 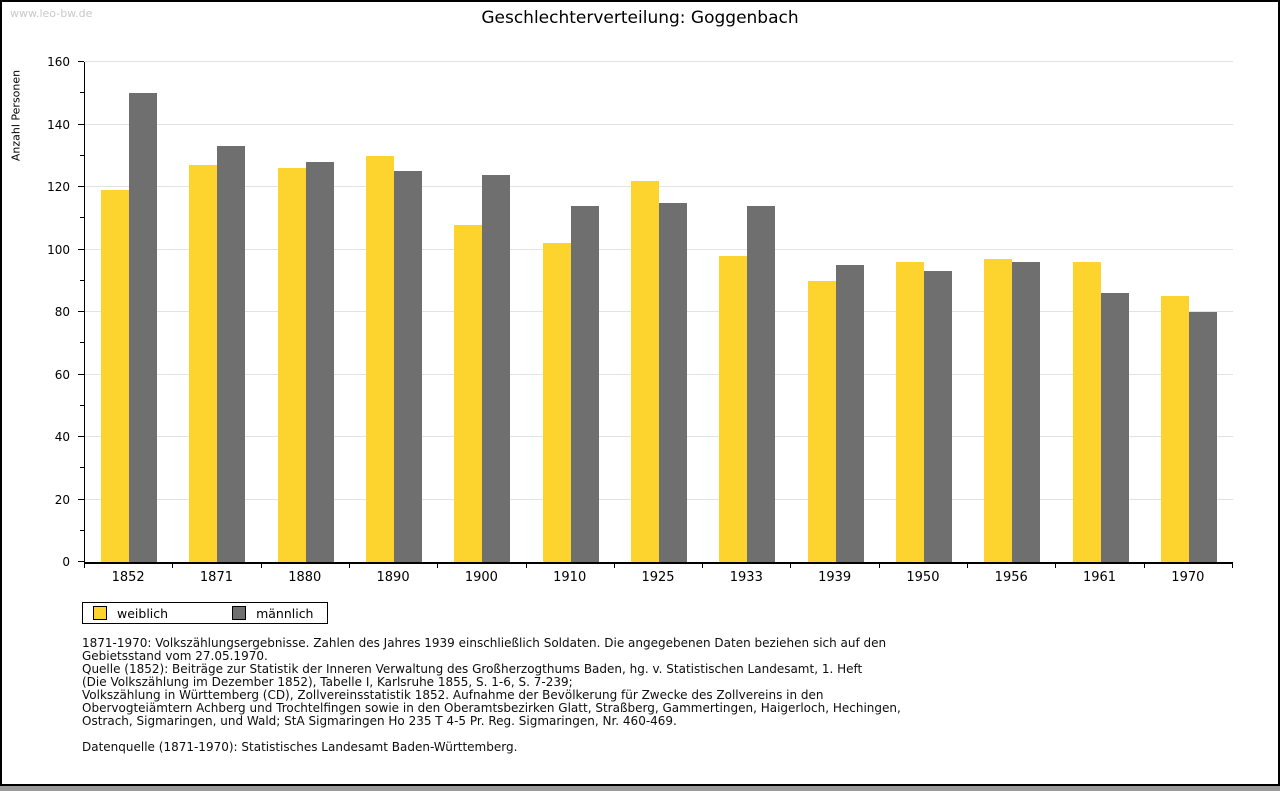 What do you see at coordinates (1011, 577) in the screenshot?
I see `x-tick-label-1956: 1956` at bounding box center [1011, 577].